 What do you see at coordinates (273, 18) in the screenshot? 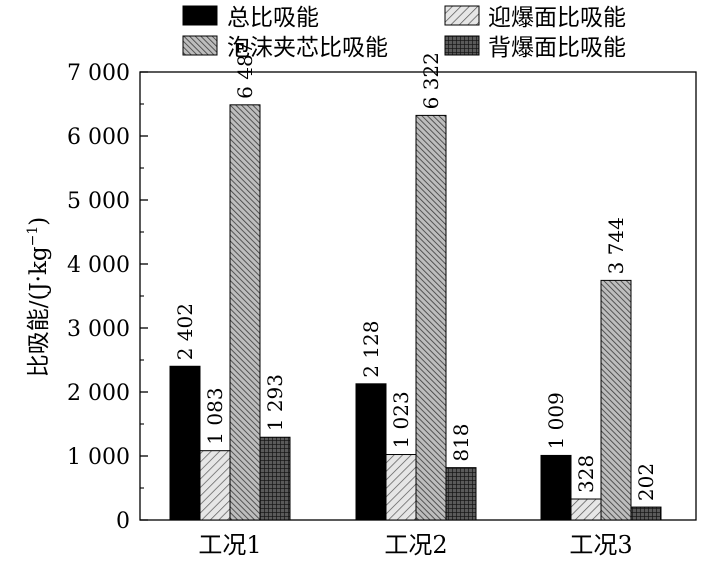
I see `legend-label-total: 总比吸能` at bounding box center [273, 18].